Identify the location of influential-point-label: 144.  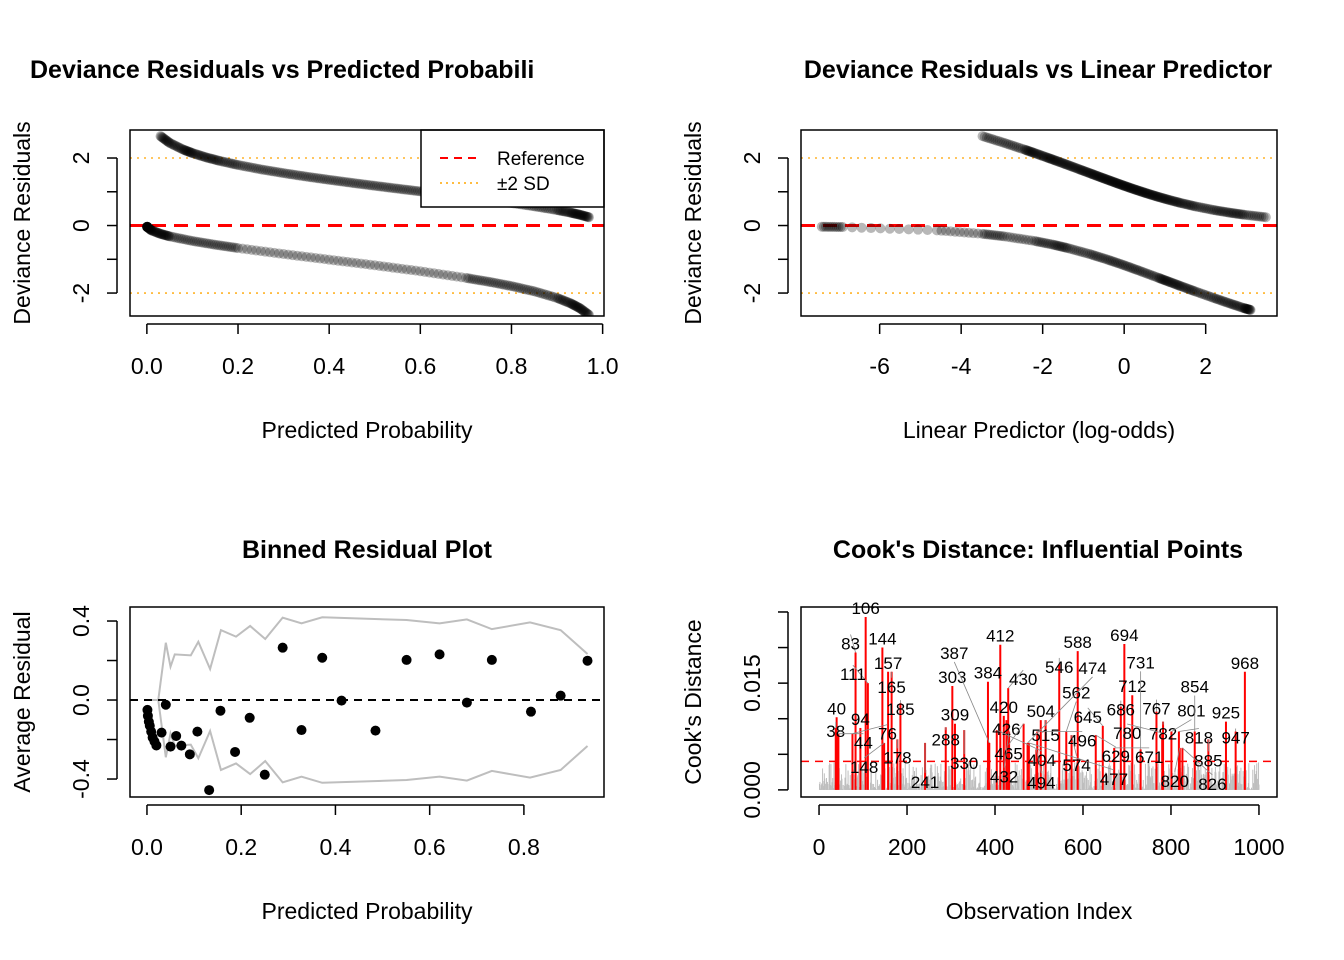
(882, 639).